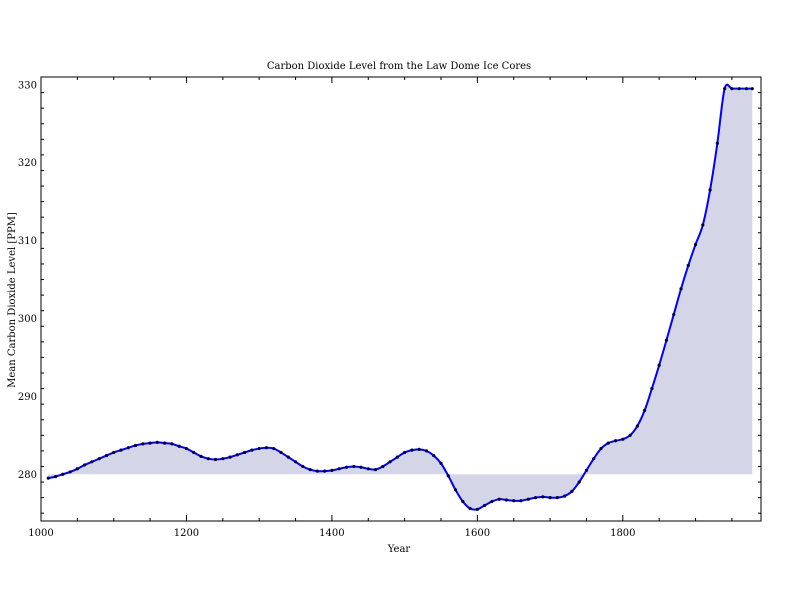 Image resolution: width=800 pixels, height=600 pixels. I want to click on y-tick-label: 290, so click(27, 397).